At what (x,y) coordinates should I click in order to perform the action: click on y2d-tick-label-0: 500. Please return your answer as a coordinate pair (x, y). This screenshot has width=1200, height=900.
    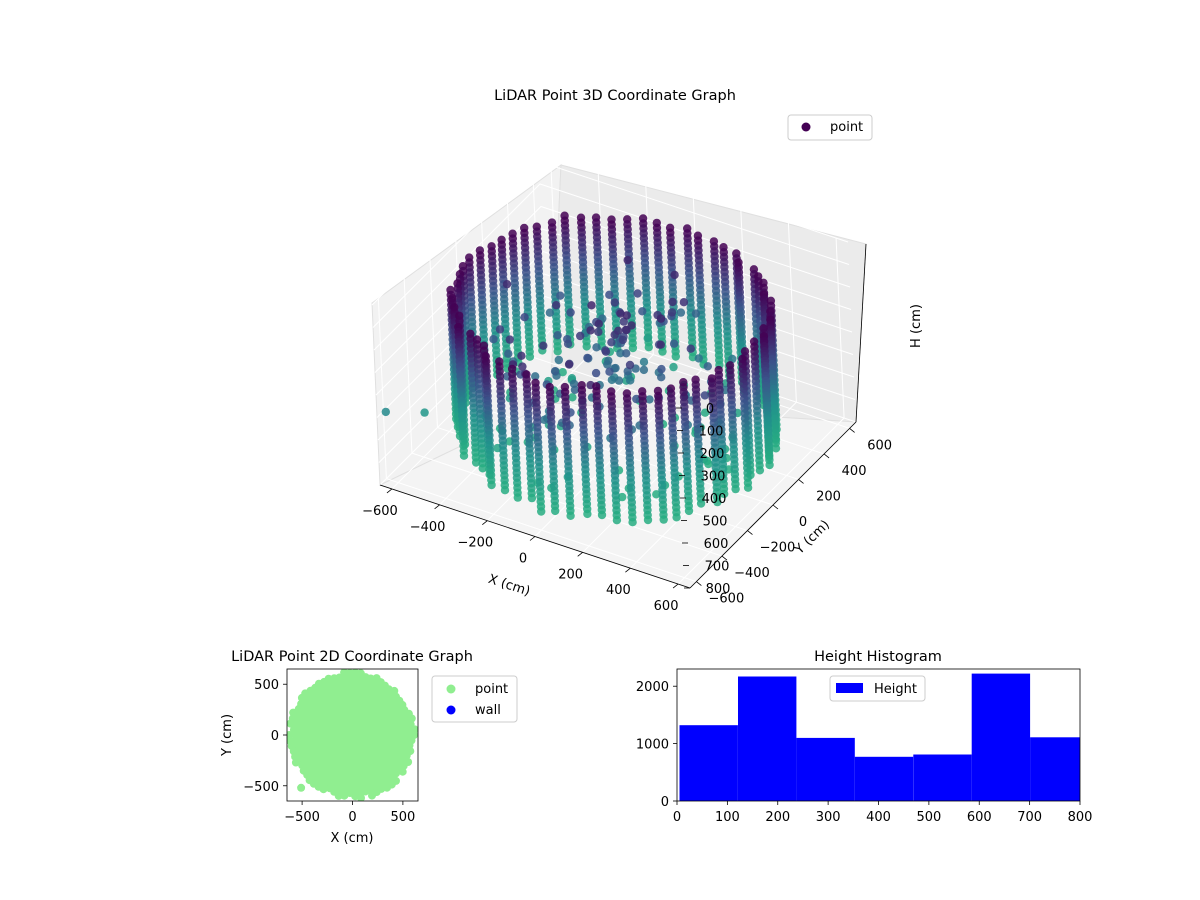
    Looking at the image, I should click on (266, 685).